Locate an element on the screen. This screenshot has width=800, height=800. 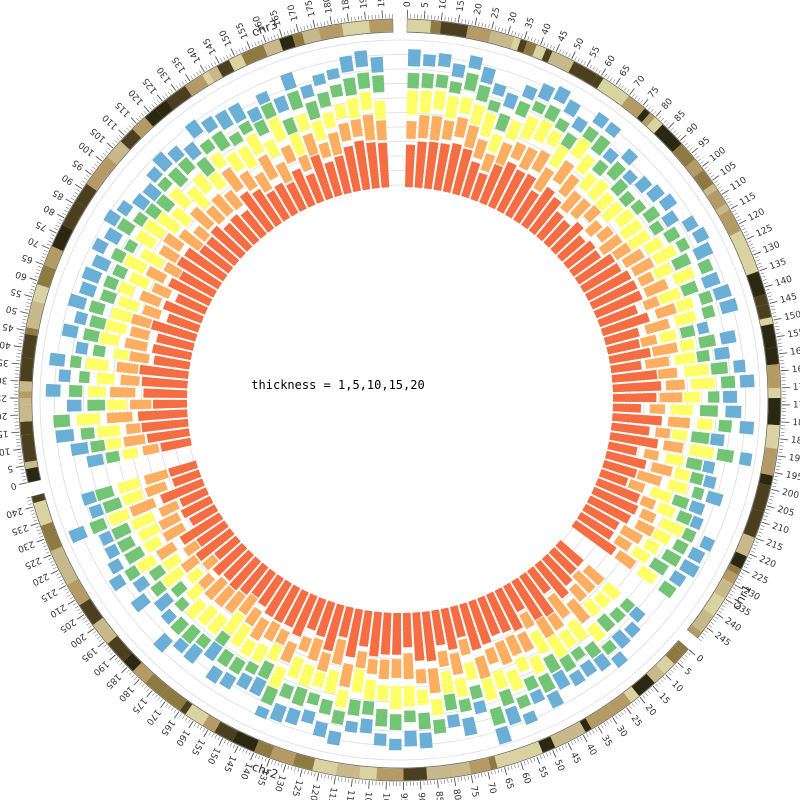
bar-chr1-bin13-layer4 is located at coordinates (591, 135).